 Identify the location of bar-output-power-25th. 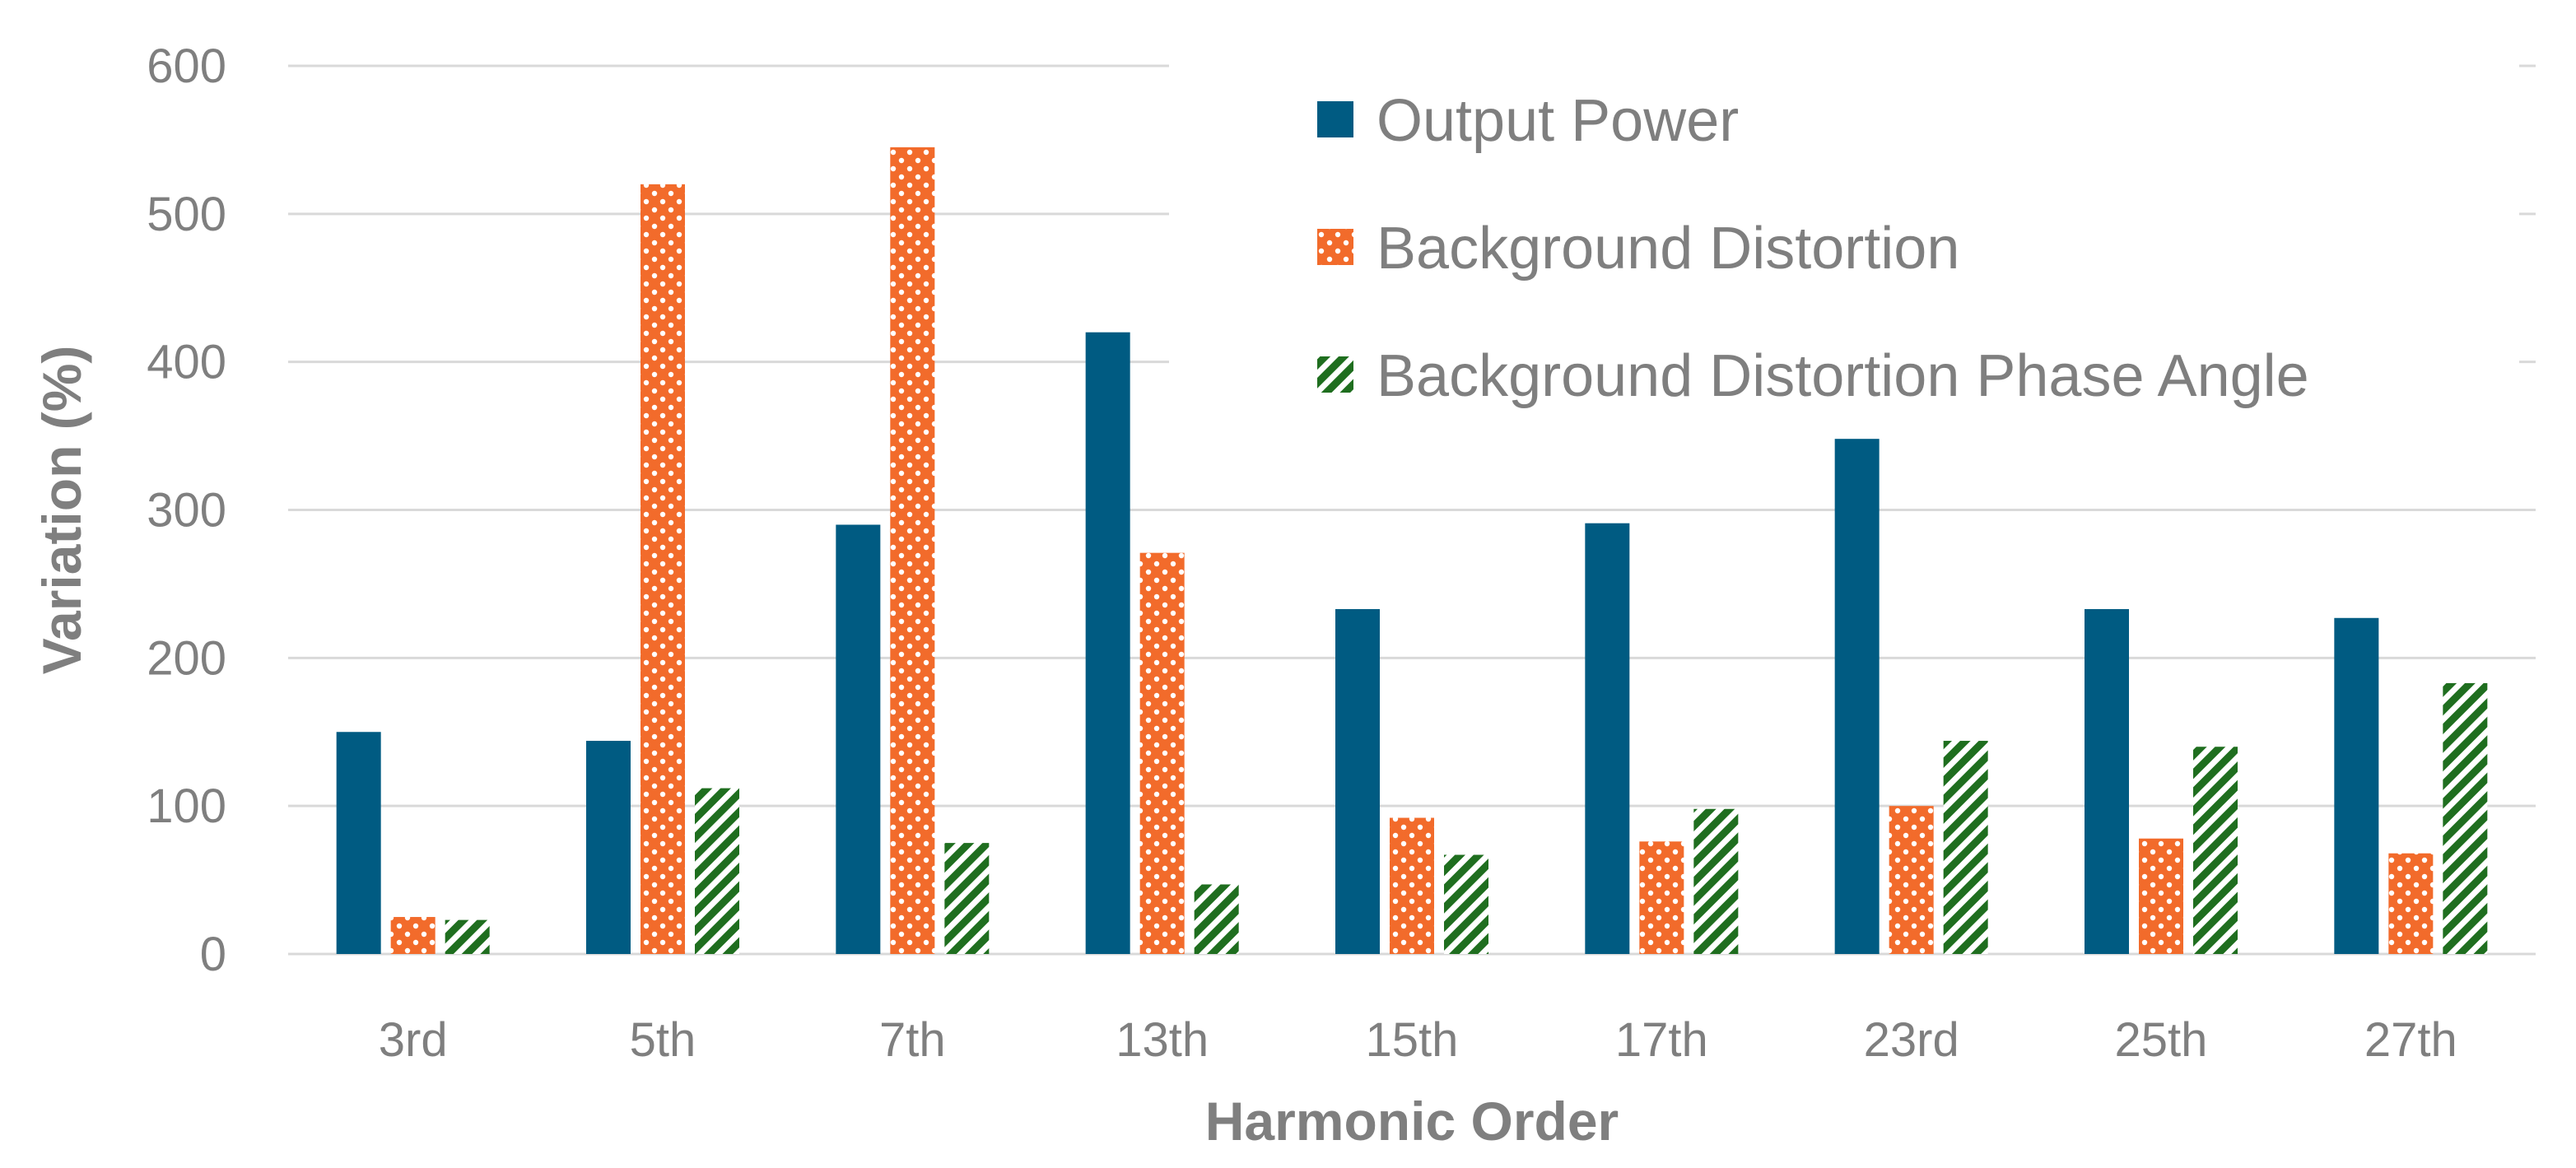
(2107, 781).